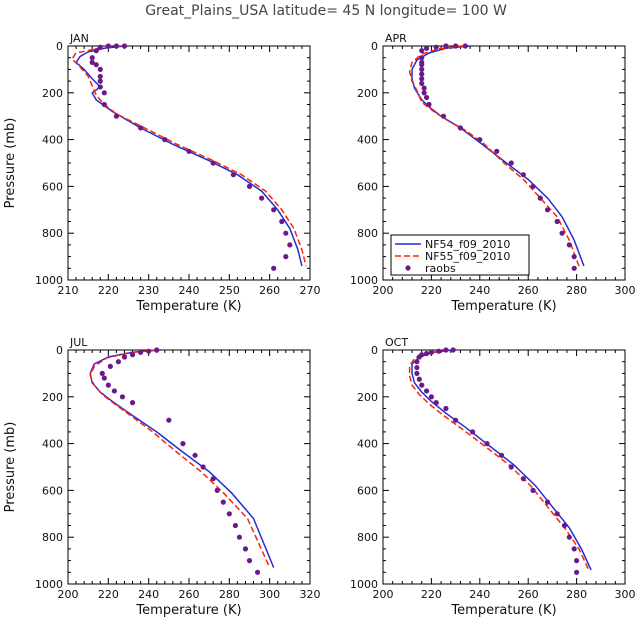  Describe the element at coordinates (479, 594) in the screenshot. I see `x-tick-label: 240` at that location.